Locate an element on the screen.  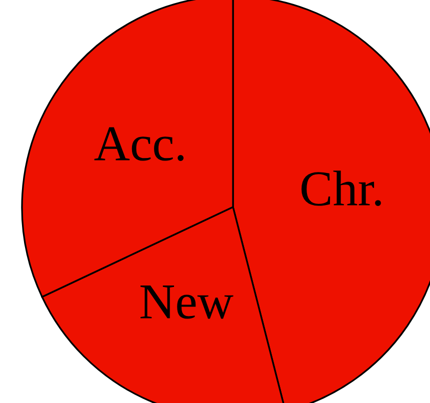
slice-label: Acc. is located at coordinates (139, 144).